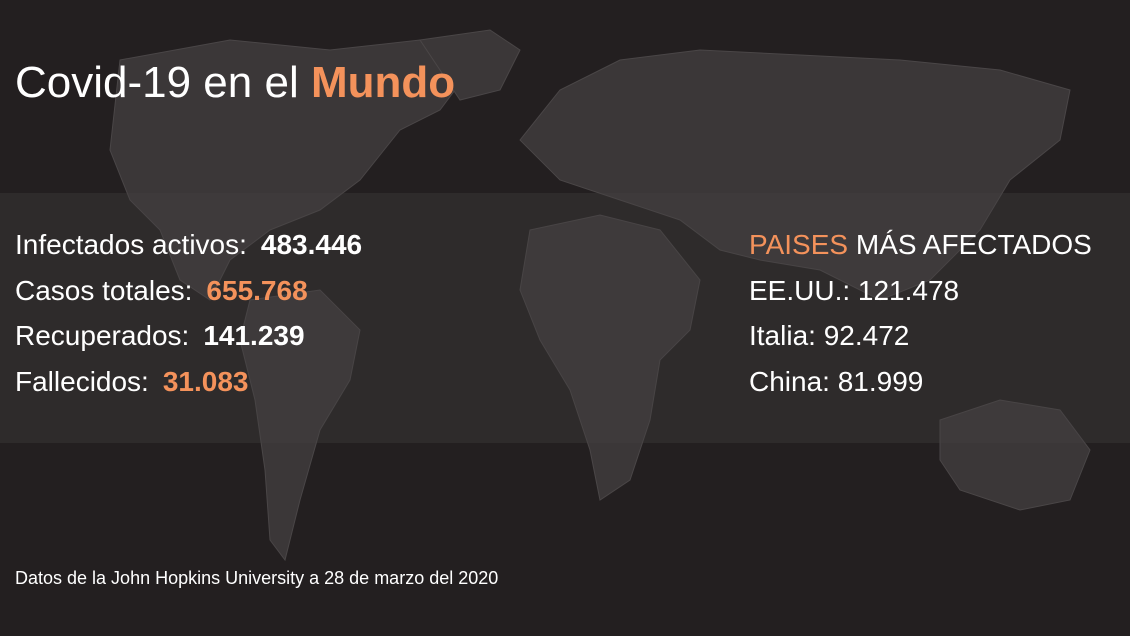 This screenshot has width=1130, height=636. I want to click on heading-text: MÁS AFECTADOS, so click(973, 244).